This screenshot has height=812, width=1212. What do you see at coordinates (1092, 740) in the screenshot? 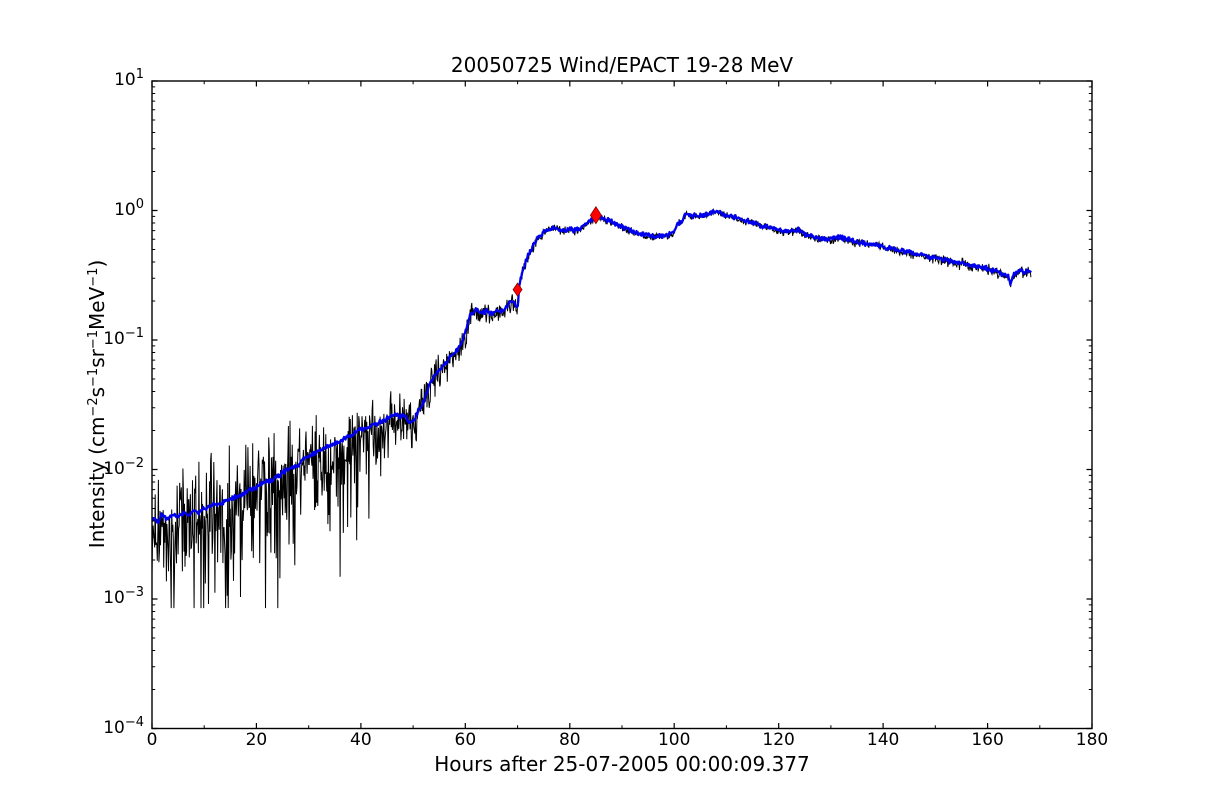
I see `x-tick-label: 180` at bounding box center [1092, 740].